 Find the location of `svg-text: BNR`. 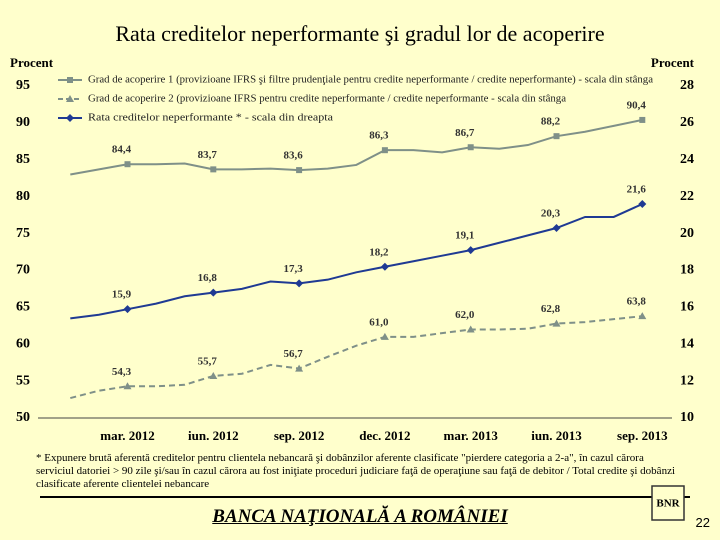

svg-text: BNR is located at coordinates (668, 504).